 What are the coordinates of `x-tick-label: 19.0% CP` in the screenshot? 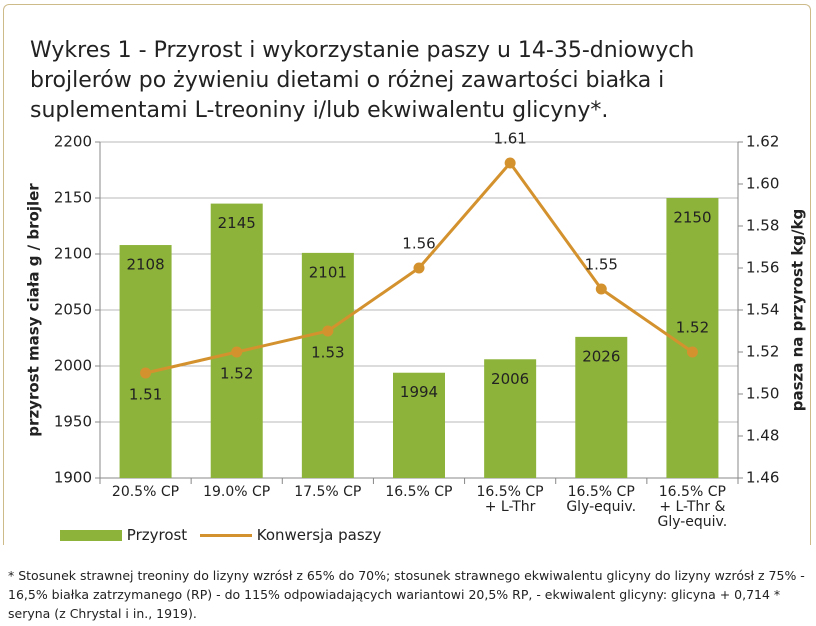 It's located at (237, 492).